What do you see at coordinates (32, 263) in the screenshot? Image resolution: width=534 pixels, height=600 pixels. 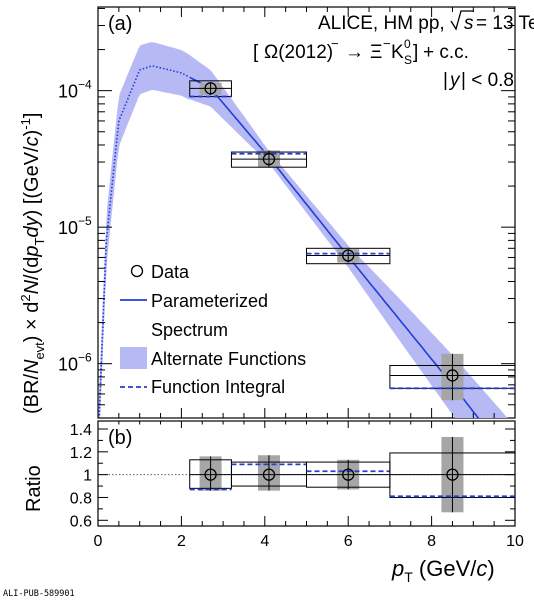 I see `top-y-axis-label: (BR/Nevt) × d2N/(dpTdy) [(GeV/c)-1]` at bounding box center [32, 263].